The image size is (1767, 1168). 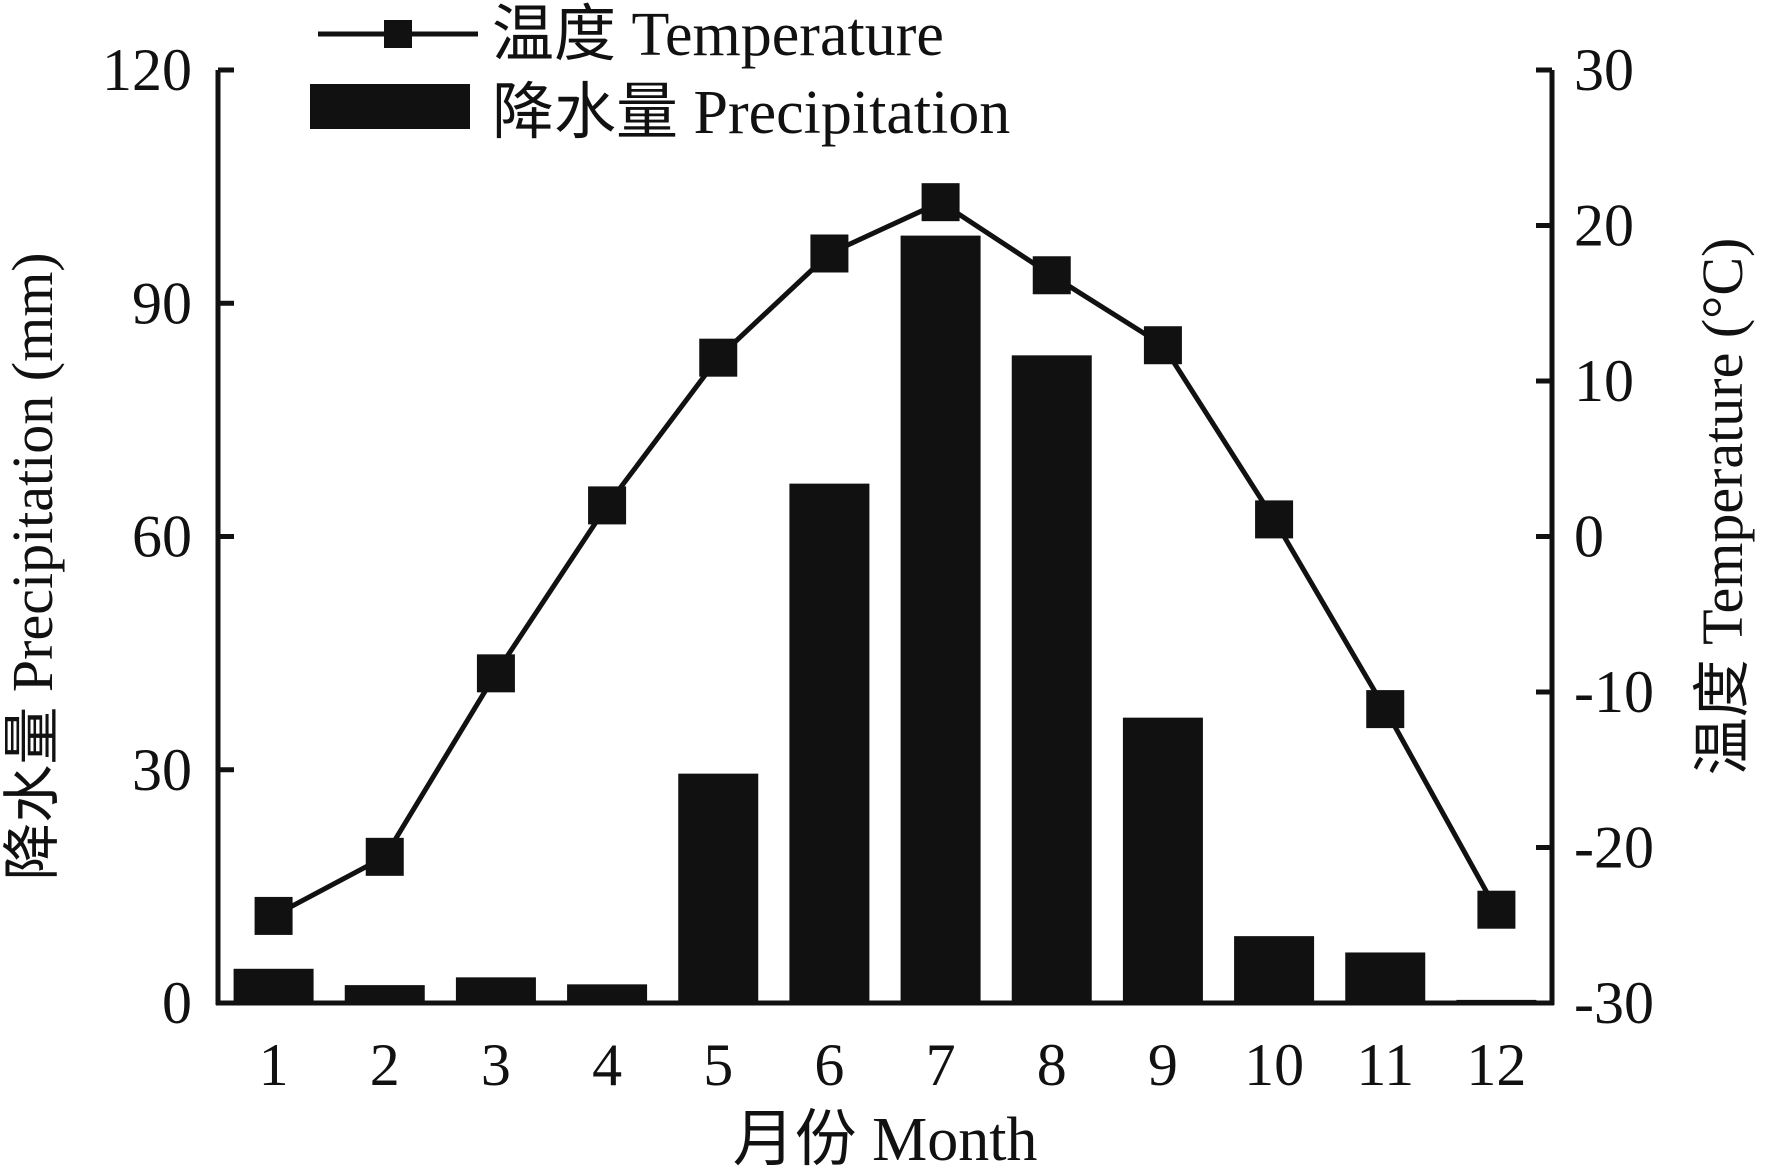 What do you see at coordinates (398, 34) in the screenshot?
I see `legend-square-marker` at bounding box center [398, 34].